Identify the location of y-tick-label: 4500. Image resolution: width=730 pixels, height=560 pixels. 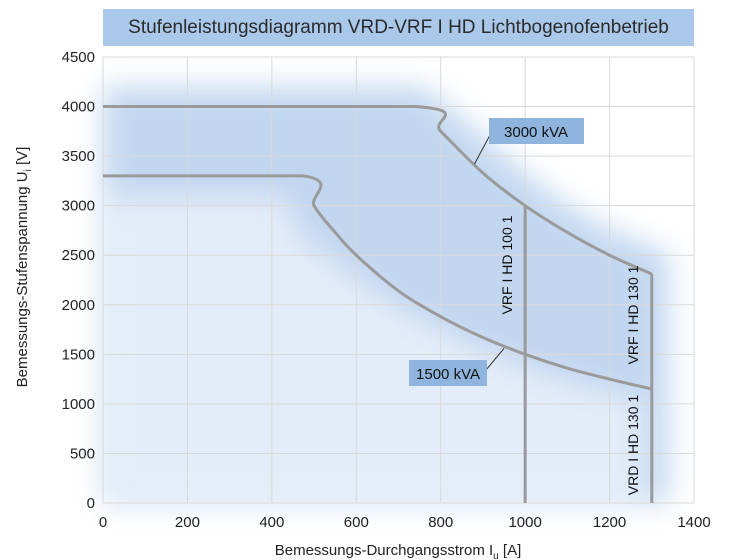
(78, 57).